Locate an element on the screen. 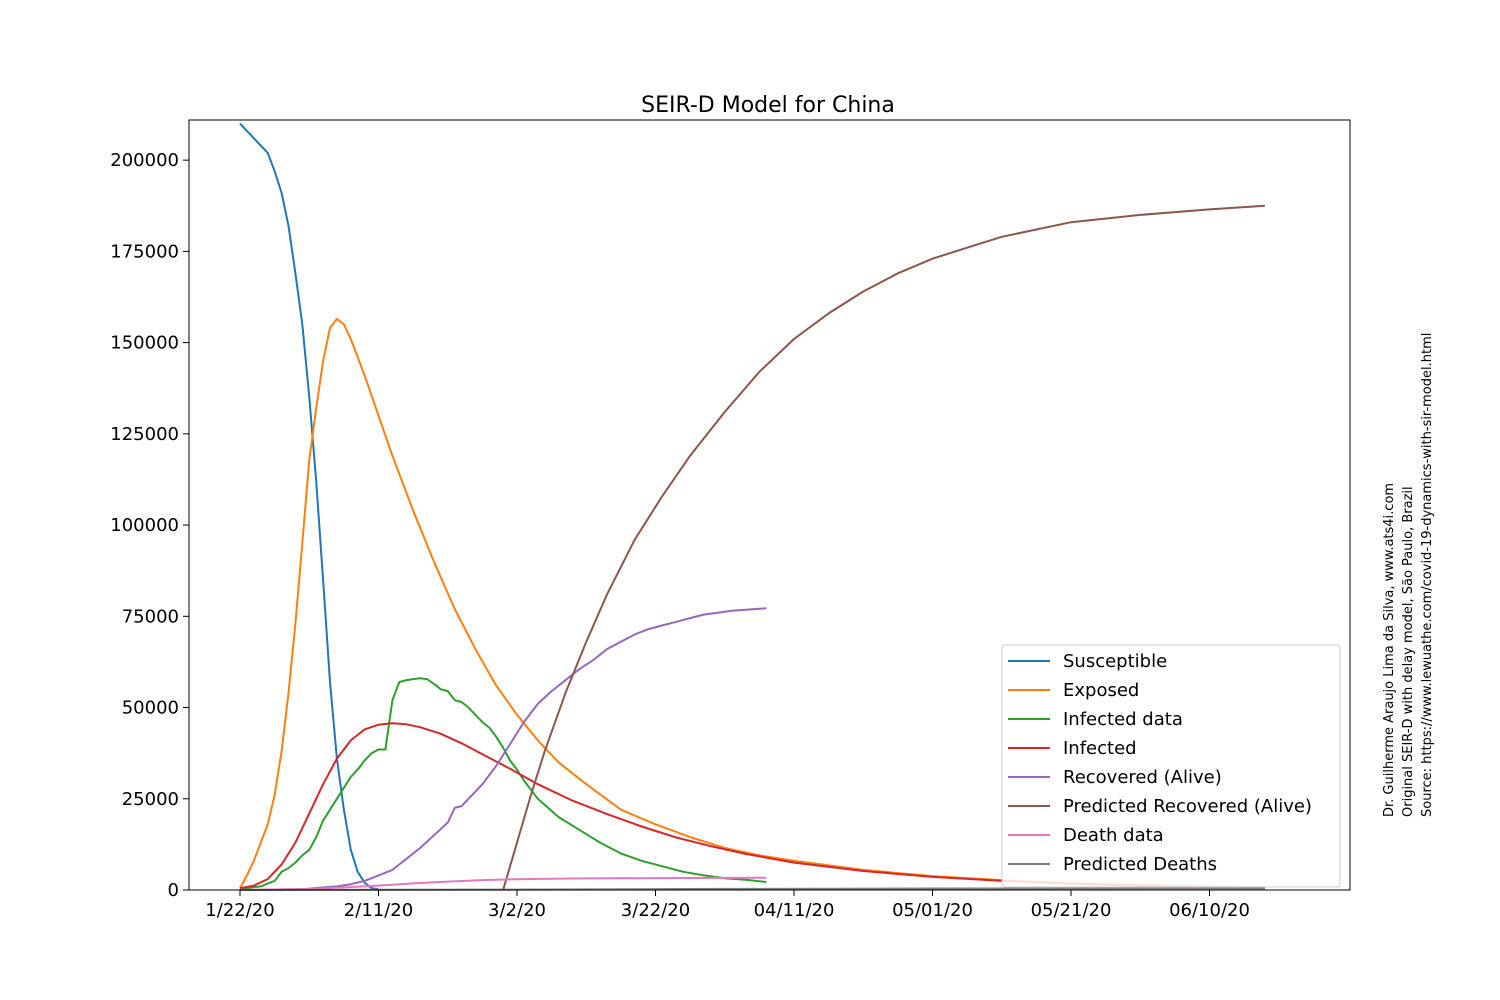 Image resolution: width=1500 pixels, height=1000 pixels. legend-label-susceptible: Susceptible is located at coordinates (1115, 661).